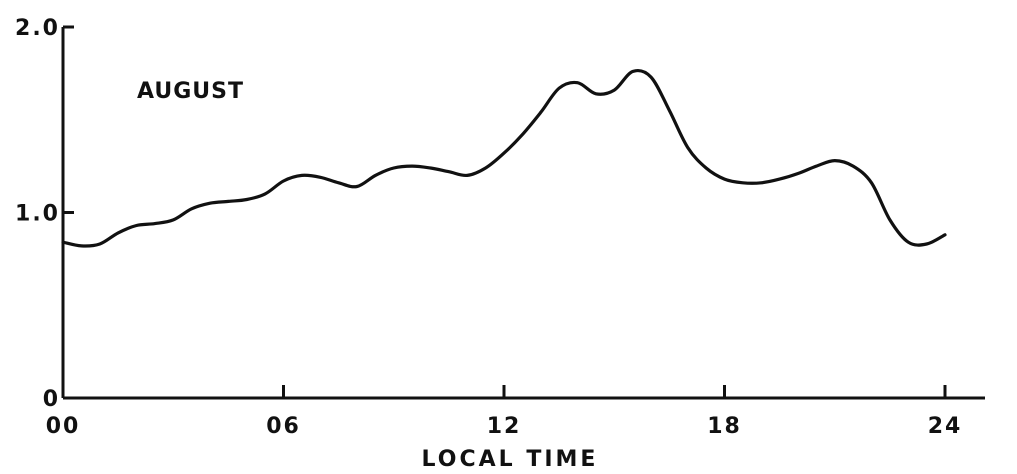 This screenshot has height=474, width=1017. What do you see at coordinates (63, 426) in the screenshot?
I see `x-tick-label: 00` at bounding box center [63, 426].